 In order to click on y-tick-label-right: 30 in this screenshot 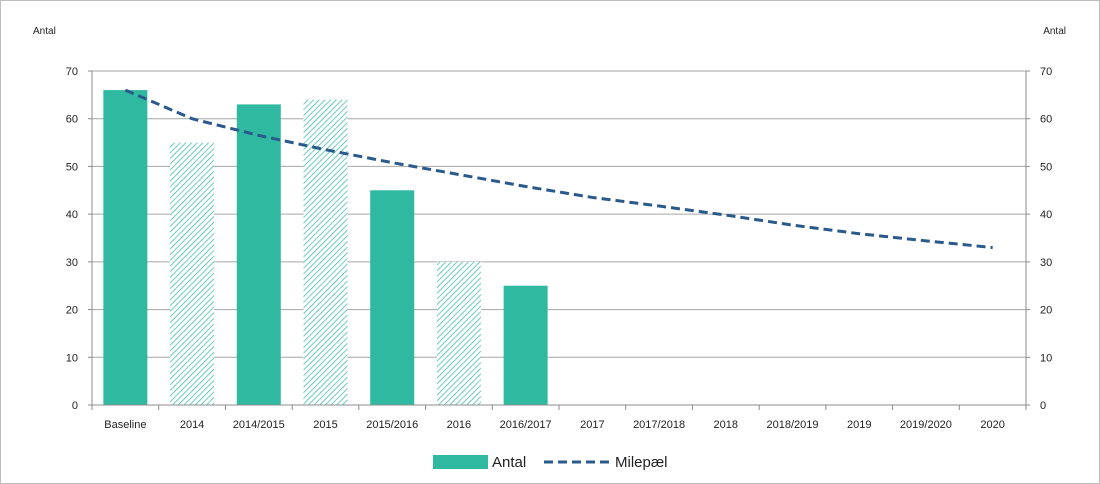, I will do `click(1046, 263)`.